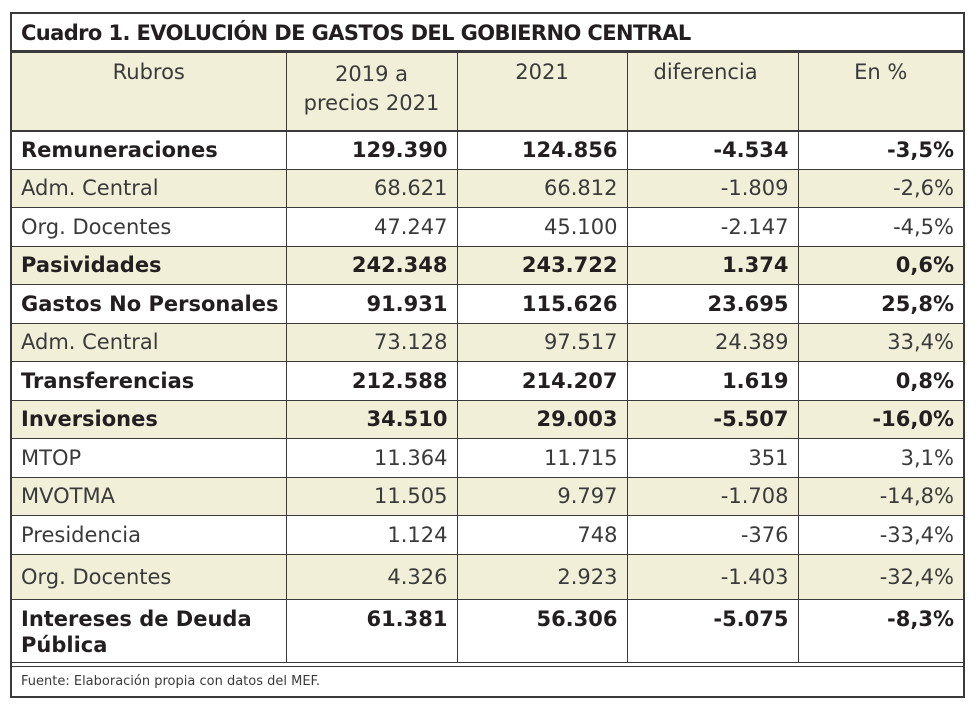 Image resolution: width=978 pixels, height=713 pixels. What do you see at coordinates (712, 304) in the screenshot?
I see `cell-diferencia: 23.695` at bounding box center [712, 304].